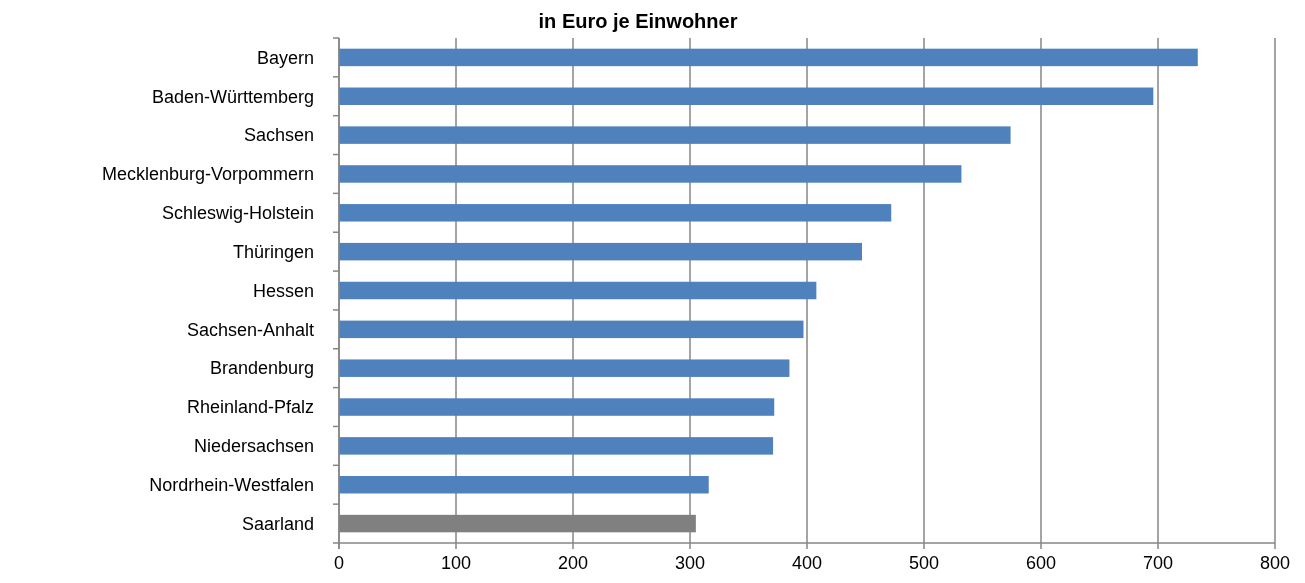 The width and height of the screenshot is (1305, 583). I want to click on x-tick-label: 400, so click(807, 563).